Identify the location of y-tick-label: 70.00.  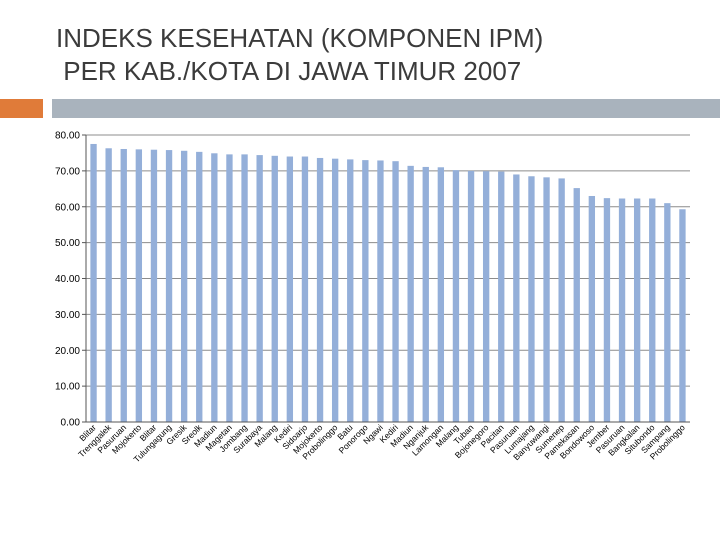
(67, 171).